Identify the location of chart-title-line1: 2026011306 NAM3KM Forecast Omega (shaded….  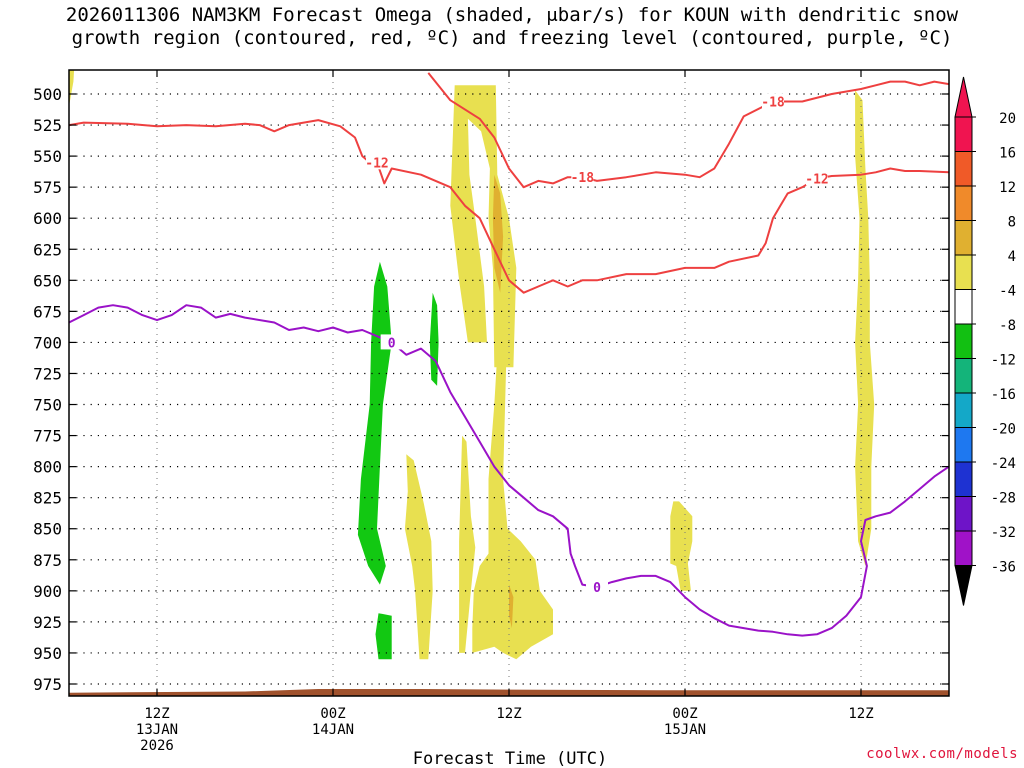
(512, 15).